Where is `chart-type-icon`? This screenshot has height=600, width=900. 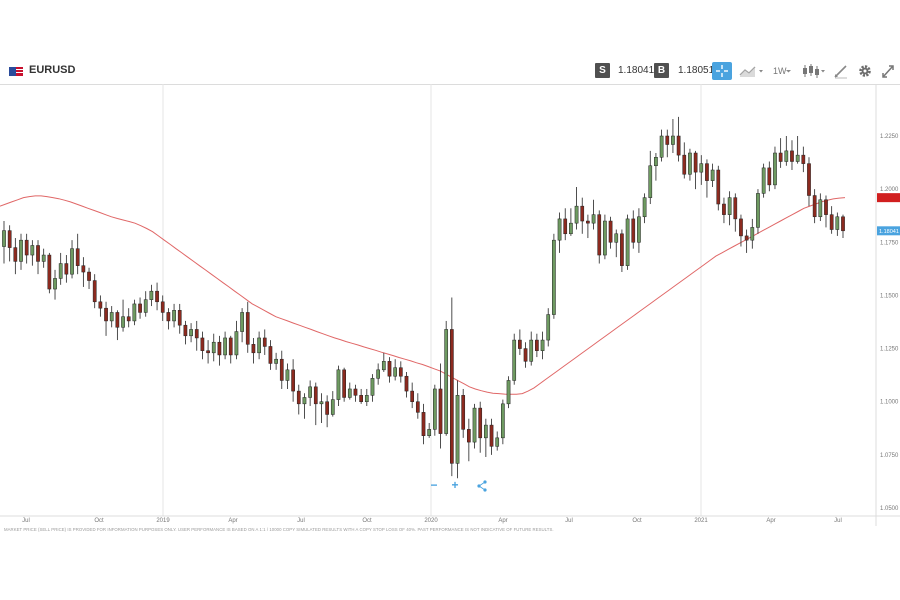
chart-type-icon is located at coordinates (752, 71).